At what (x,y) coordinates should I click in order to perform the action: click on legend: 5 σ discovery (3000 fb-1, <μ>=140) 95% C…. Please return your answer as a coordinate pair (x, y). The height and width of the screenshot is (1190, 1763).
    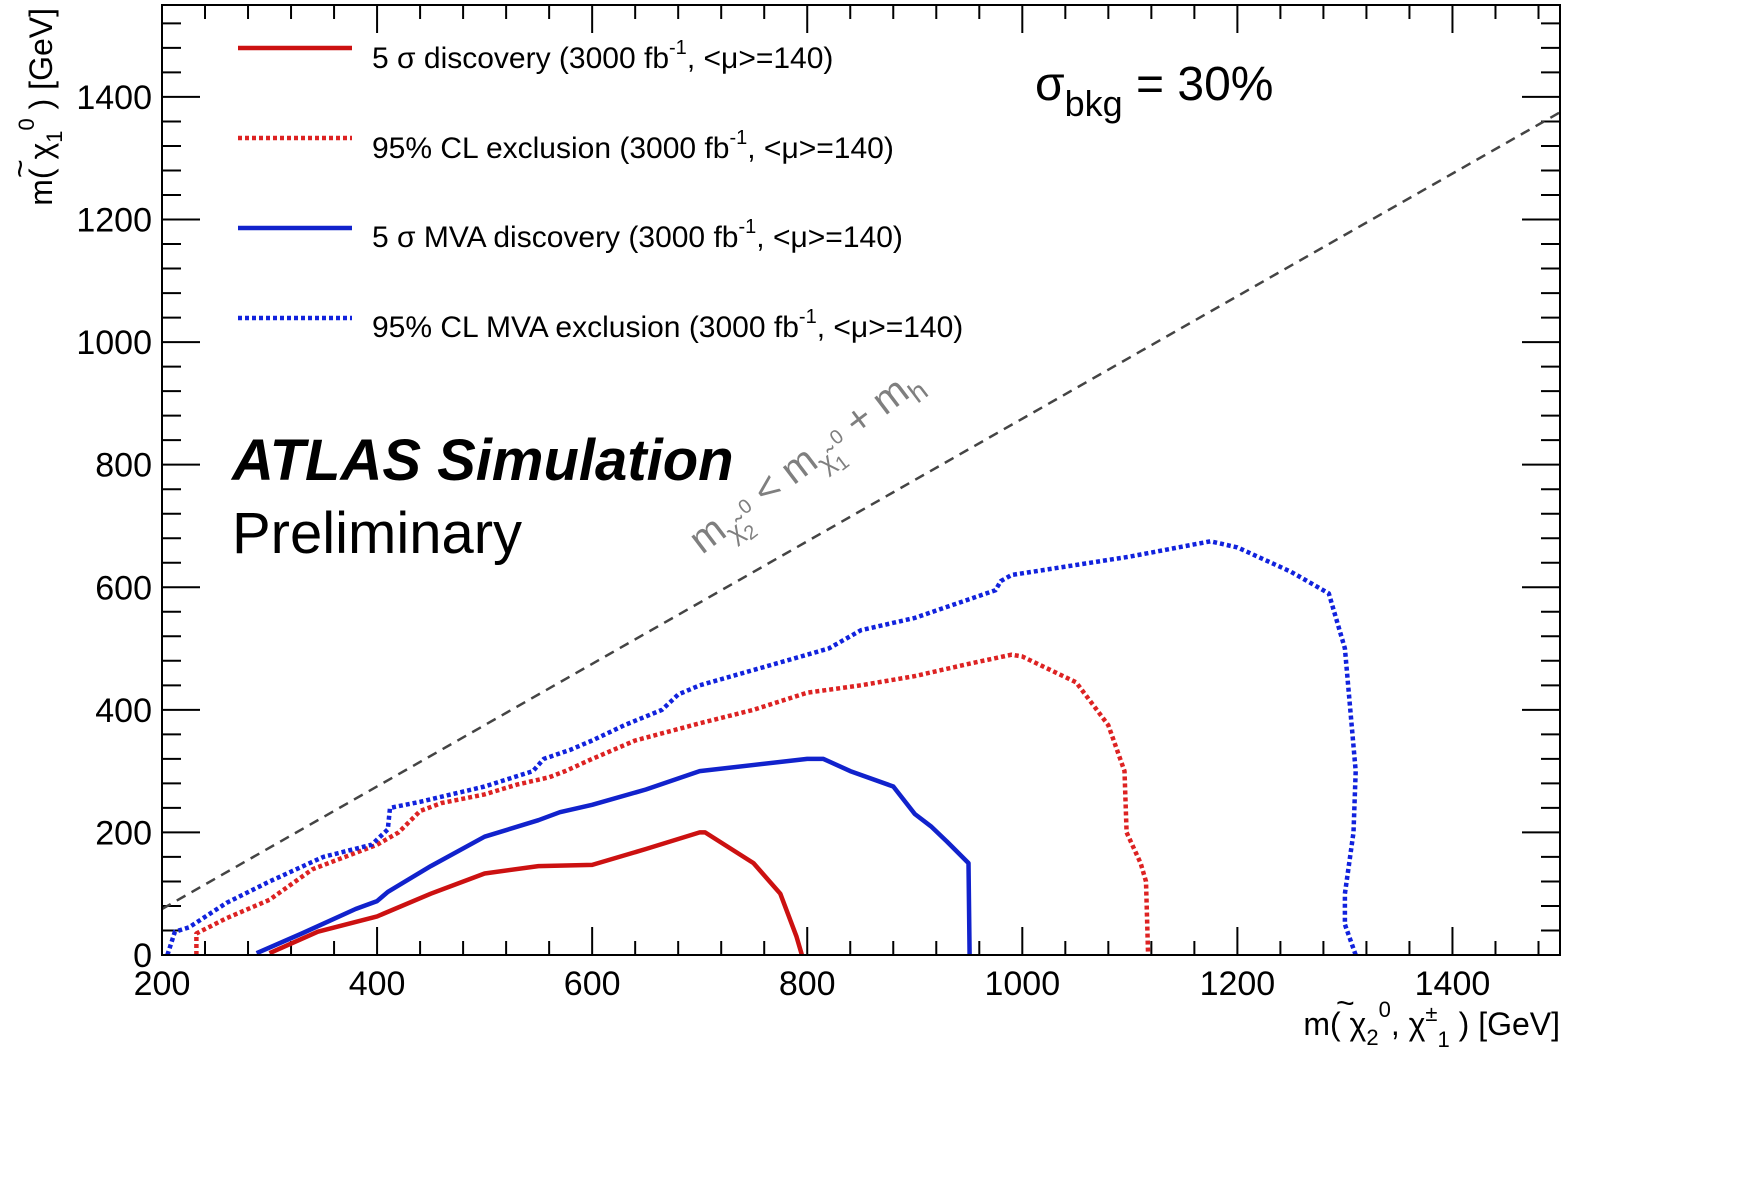
    Looking at the image, I should click on (600, 190).